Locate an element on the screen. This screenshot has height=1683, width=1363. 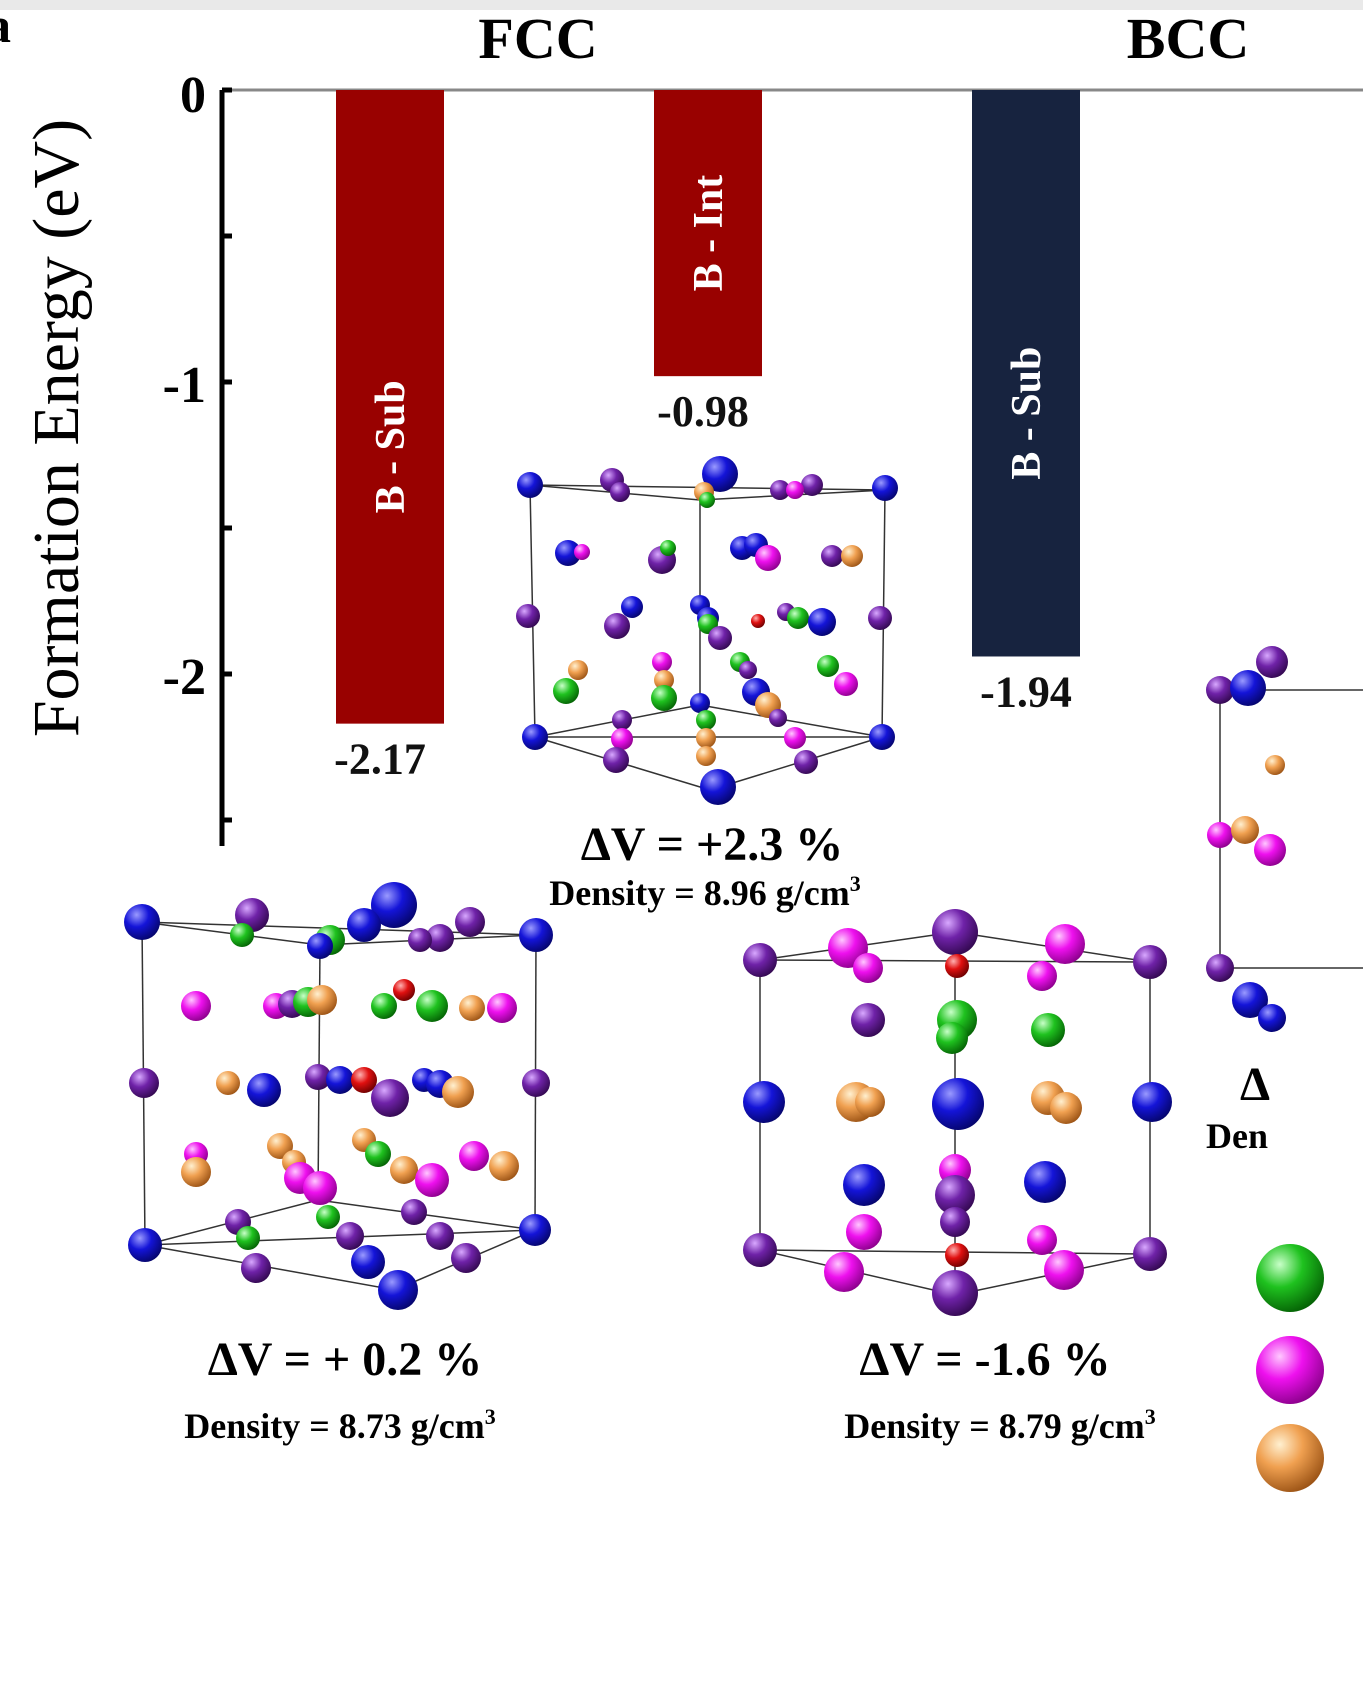
crystal-structure-fcc-b-sub is located at coordinates (338, 1096).